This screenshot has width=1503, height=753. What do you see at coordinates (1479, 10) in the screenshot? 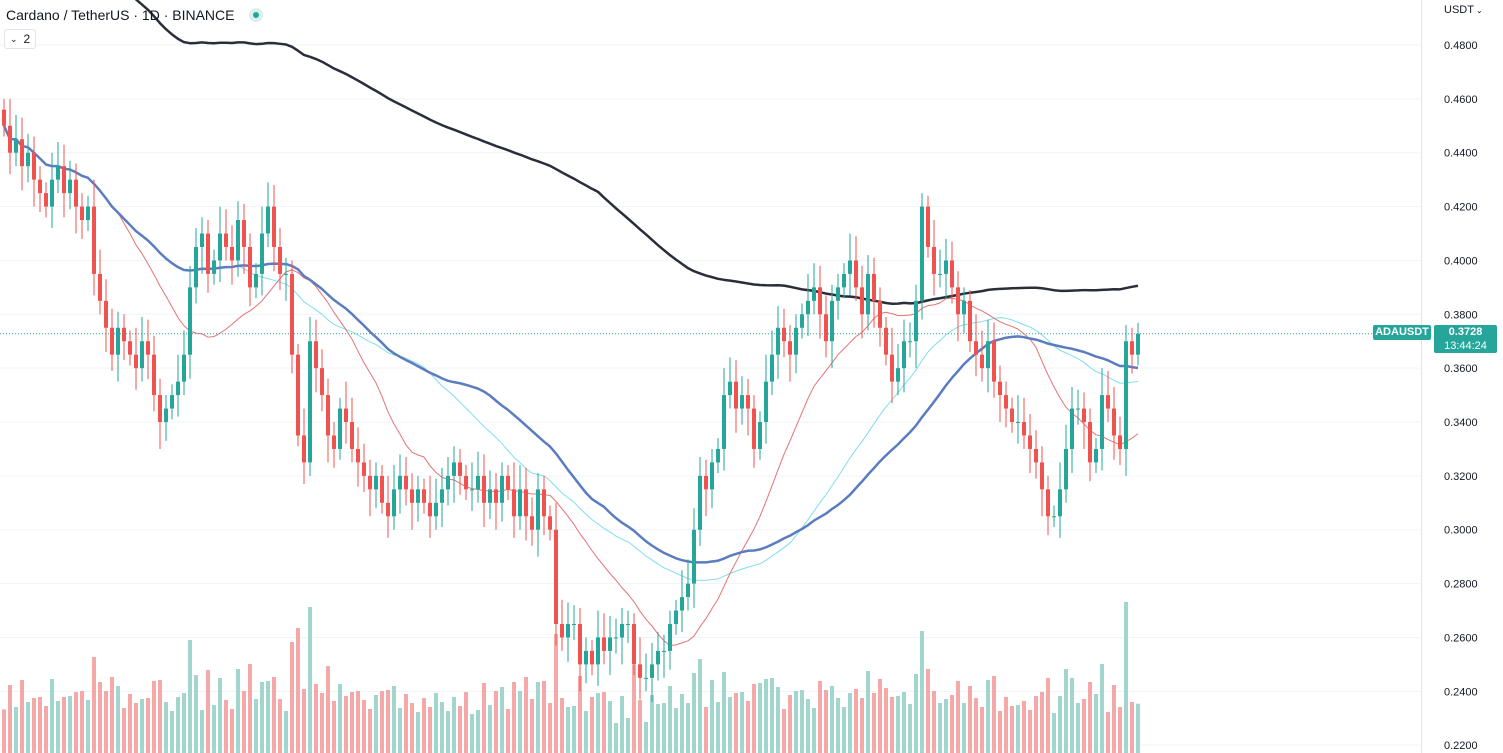
I see `chevron-down-icon: ⌄` at bounding box center [1479, 10].